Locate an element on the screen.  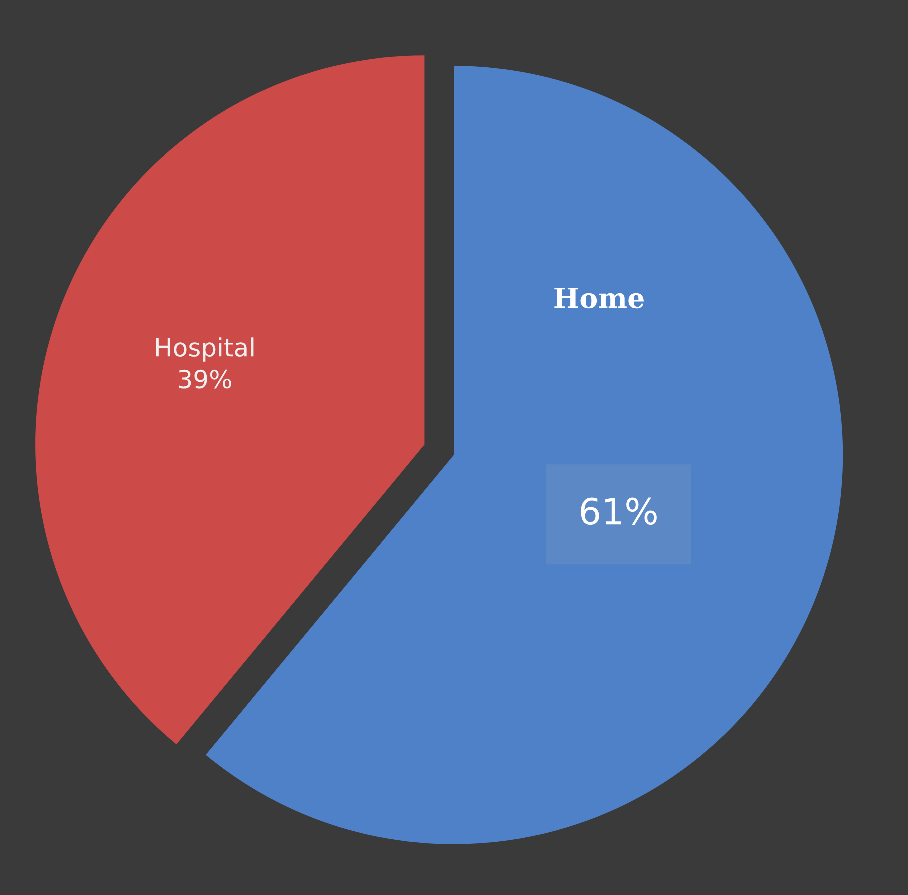
slice-label: Home is located at coordinates (599, 298).